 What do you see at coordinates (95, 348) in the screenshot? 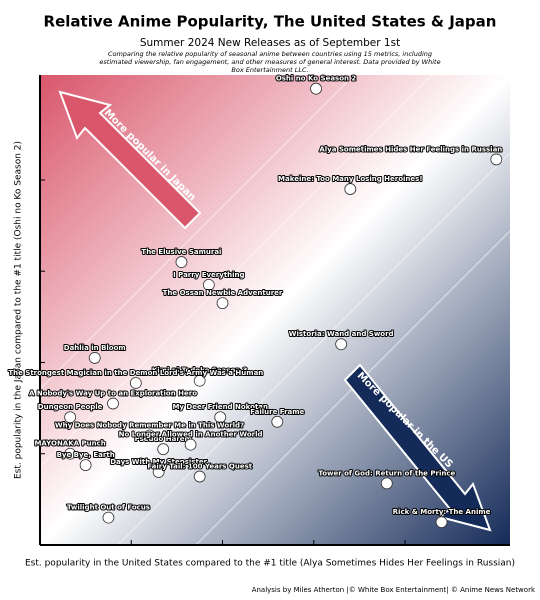
I see `point-label: Dahlia in Bloom` at bounding box center [95, 348].